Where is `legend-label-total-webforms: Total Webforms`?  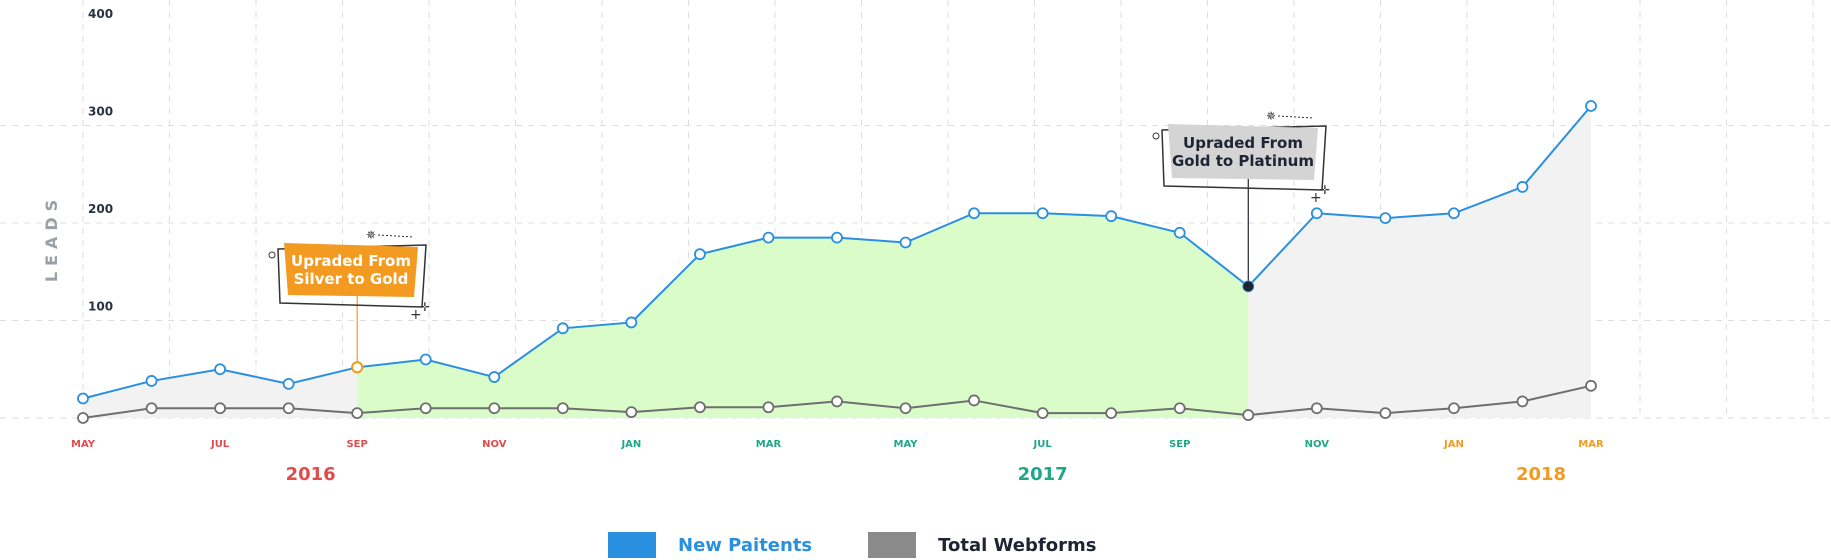 legend-label-total-webforms: Total Webforms is located at coordinates (1017, 545).